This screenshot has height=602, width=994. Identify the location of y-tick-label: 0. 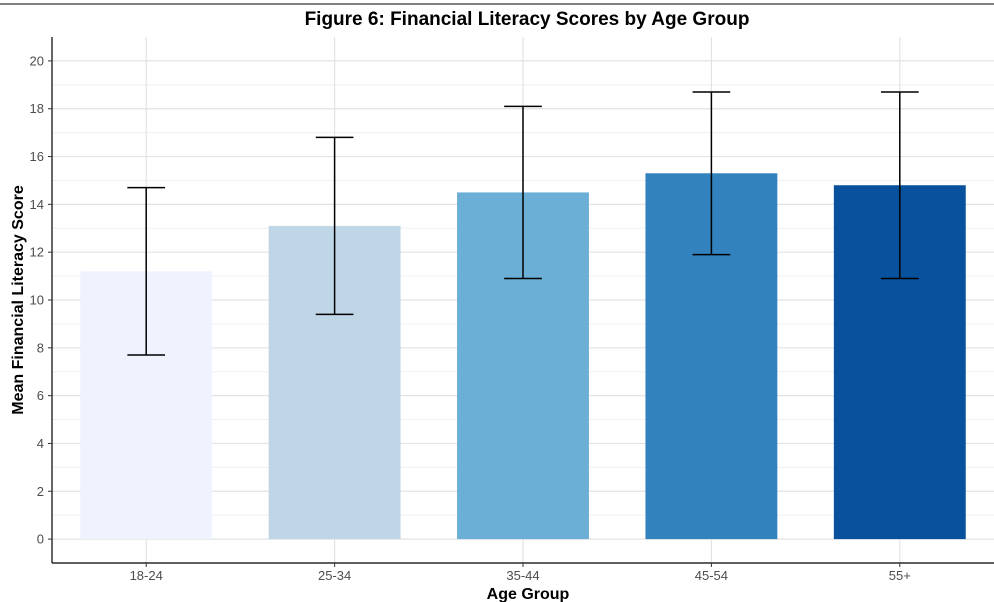
(40, 539).